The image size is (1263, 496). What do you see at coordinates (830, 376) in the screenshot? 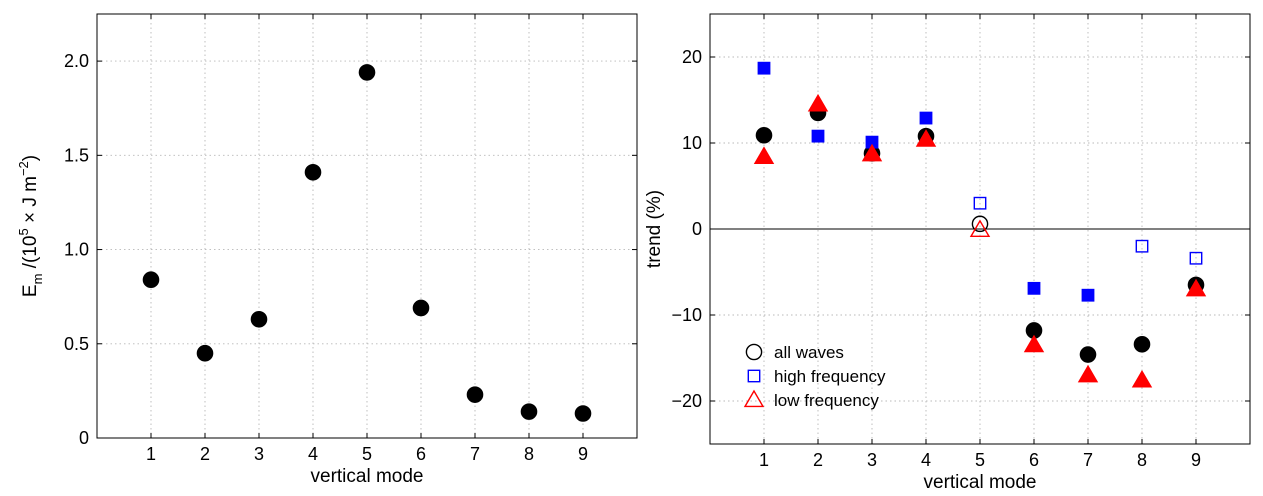
I see `legend-label: high frequency` at bounding box center [830, 376].